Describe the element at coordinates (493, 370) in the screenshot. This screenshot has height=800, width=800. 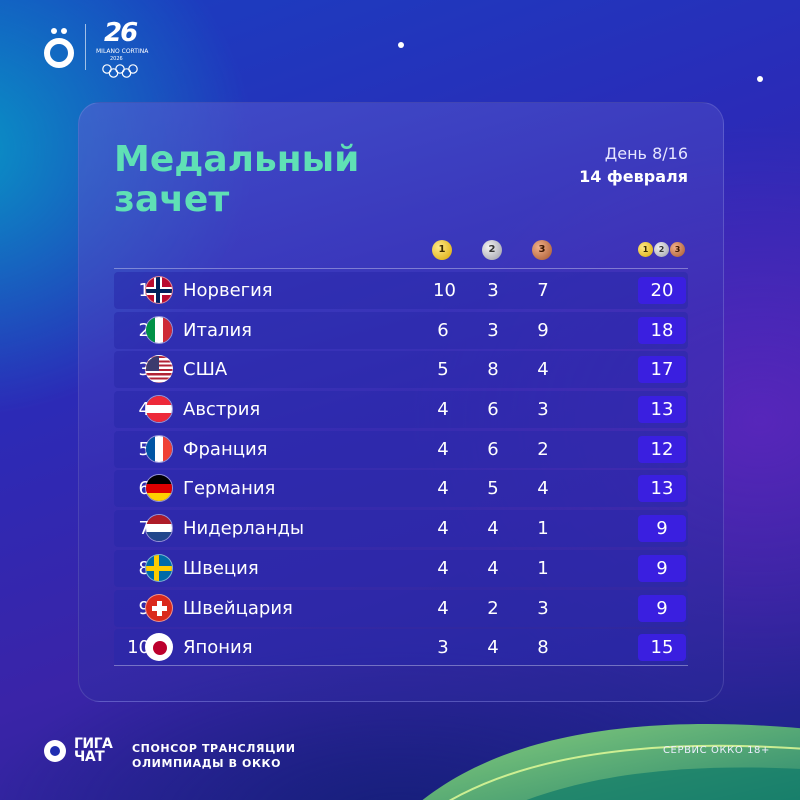
I see `silver-count: 8` at that location.